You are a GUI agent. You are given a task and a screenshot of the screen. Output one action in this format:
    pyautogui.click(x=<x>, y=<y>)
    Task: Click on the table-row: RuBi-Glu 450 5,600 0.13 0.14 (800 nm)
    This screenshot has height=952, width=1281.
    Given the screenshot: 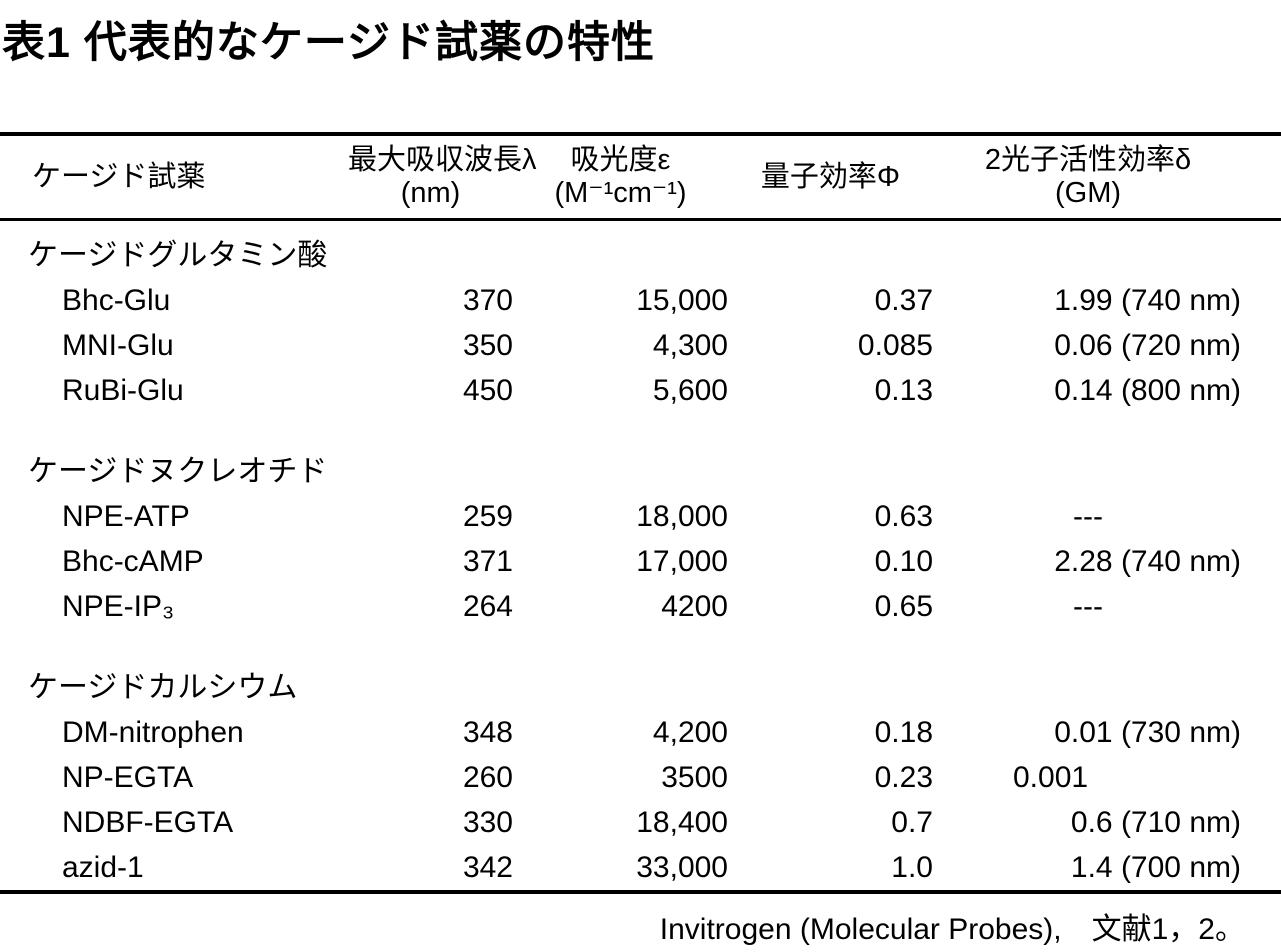 What is the action you would take?
    pyautogui.click(x=640, y=390)
    